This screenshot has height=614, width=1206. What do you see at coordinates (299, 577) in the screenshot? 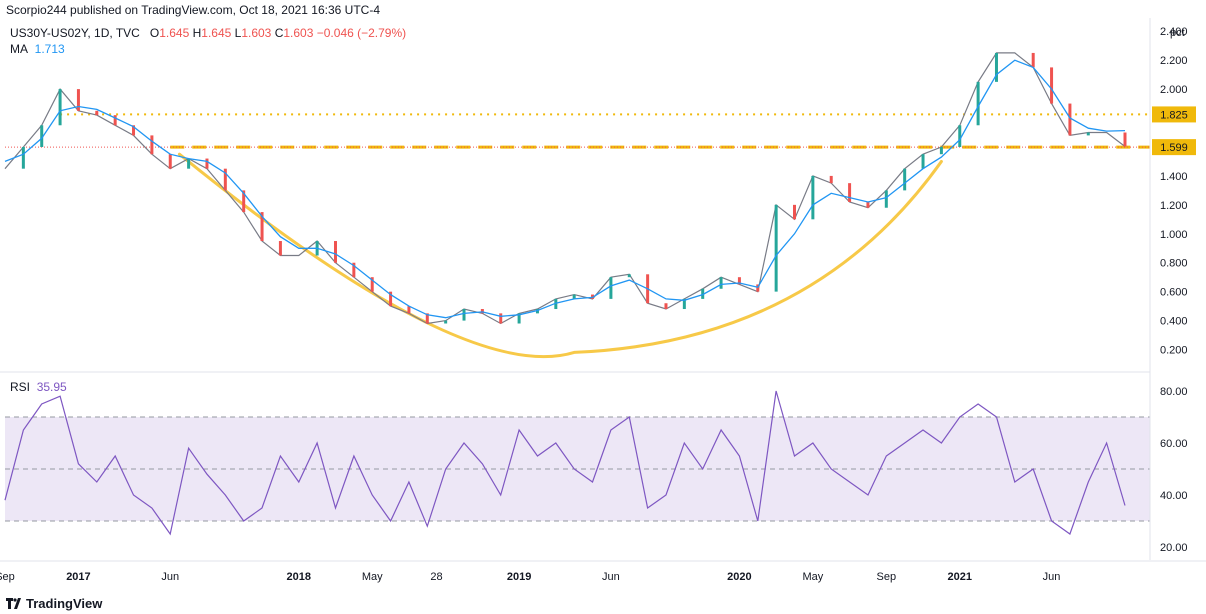
I see `x-tick-label: 2018` at bounding box center [299, 577].